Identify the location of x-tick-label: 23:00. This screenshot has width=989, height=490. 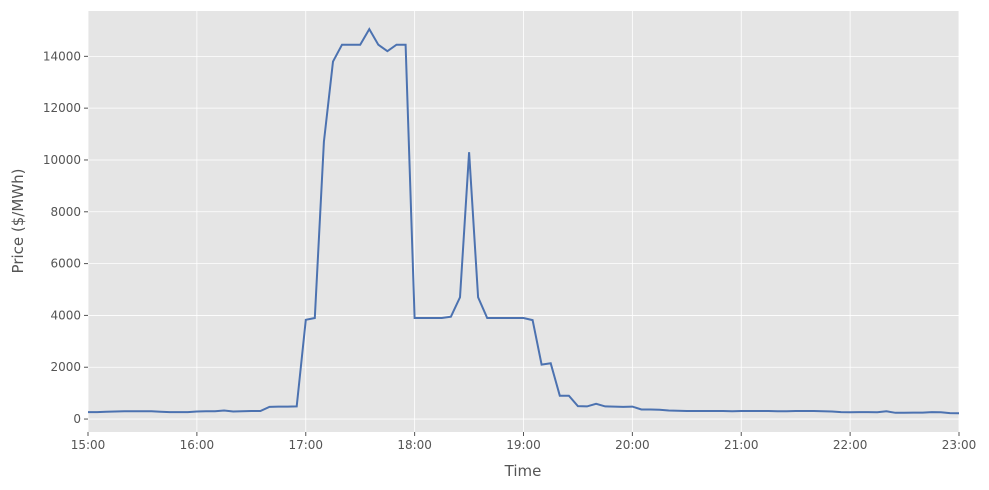
(959, 445).